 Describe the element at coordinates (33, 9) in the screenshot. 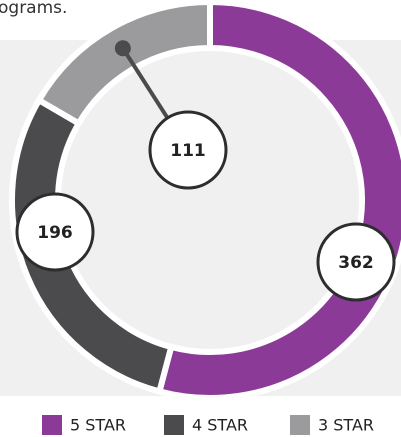

I see `intro-text: ograms.` at that location.